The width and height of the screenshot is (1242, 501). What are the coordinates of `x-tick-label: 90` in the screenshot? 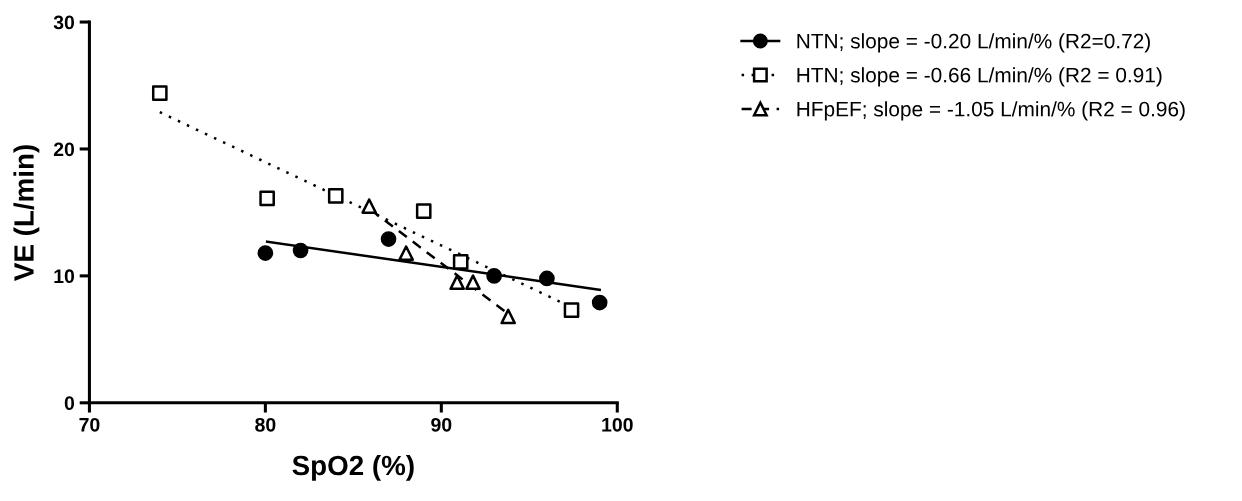 It's located at (441, 424).